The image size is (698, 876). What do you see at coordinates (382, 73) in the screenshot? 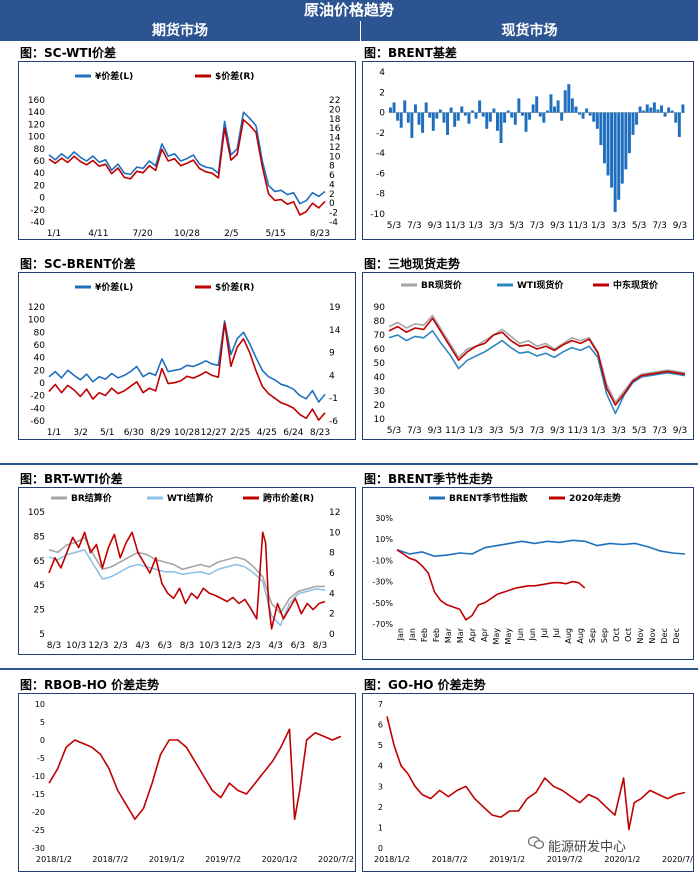
I see `y-tick-label: 4` at bounding box center [382, 73].